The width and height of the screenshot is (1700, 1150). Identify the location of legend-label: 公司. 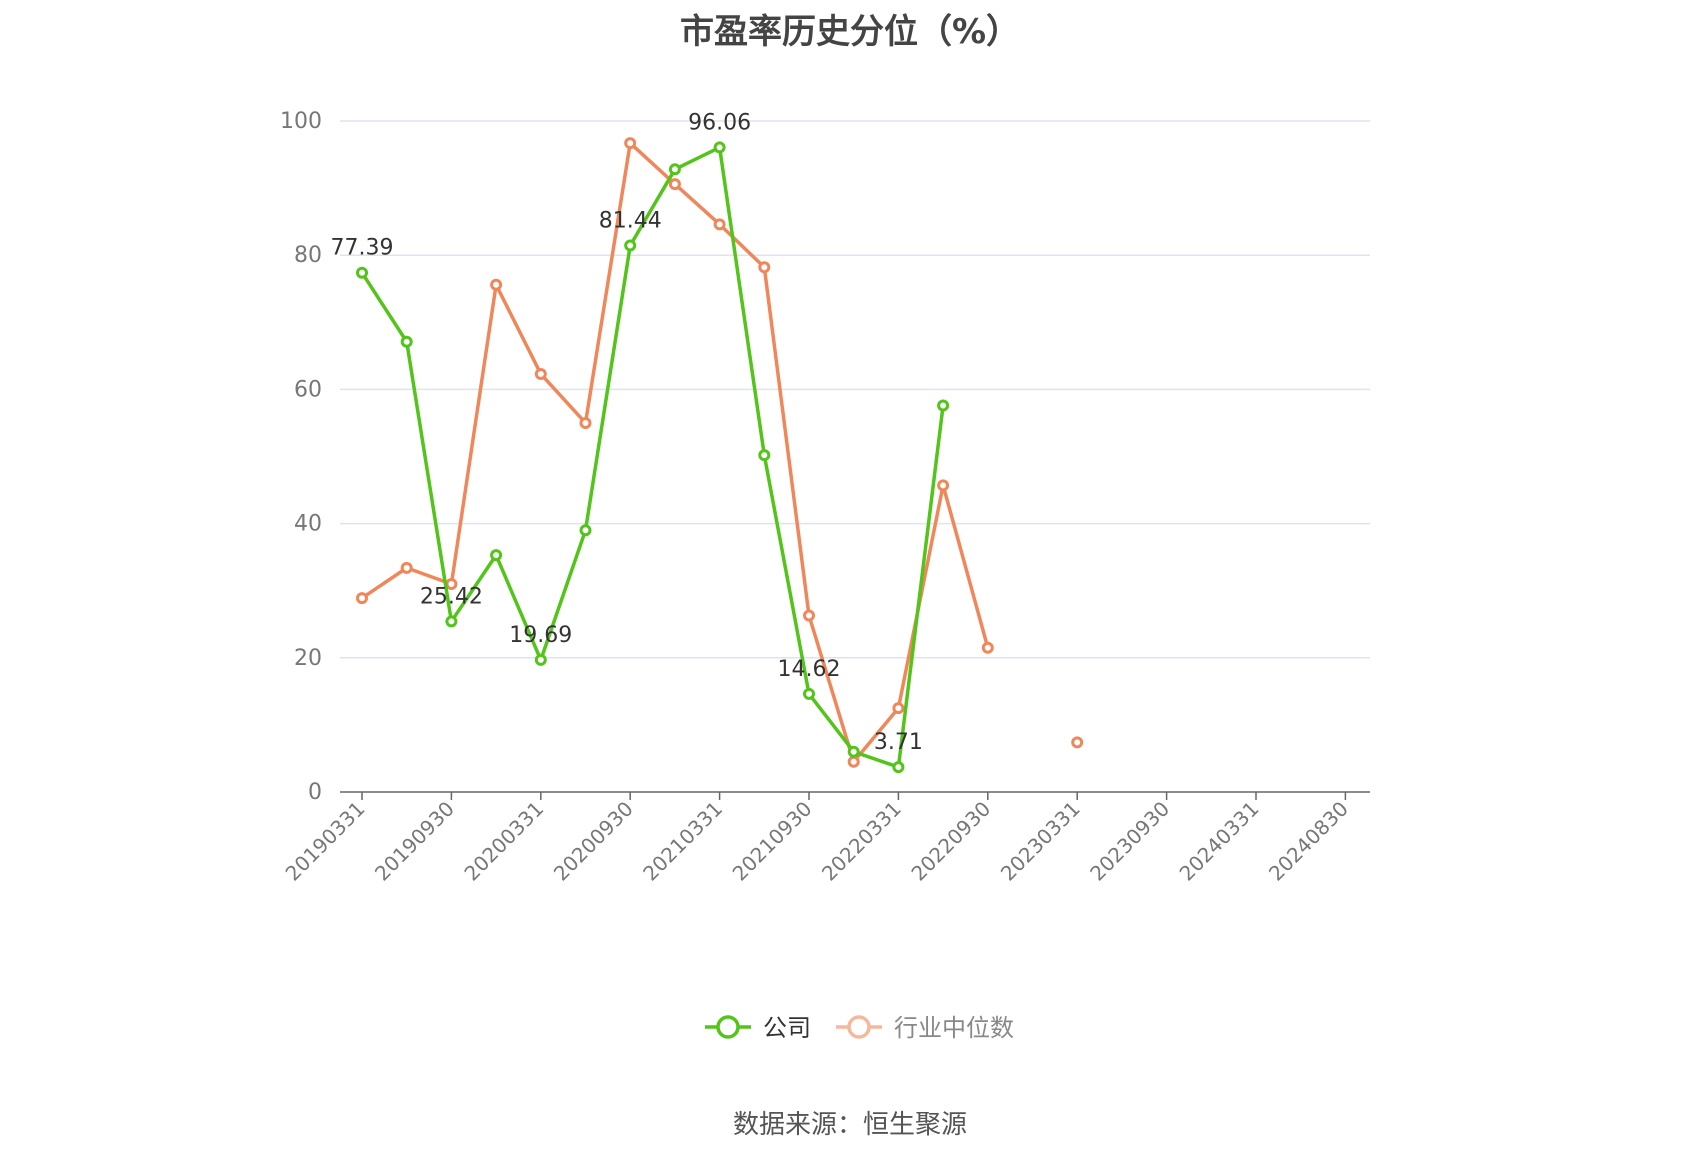
(787, 1028).